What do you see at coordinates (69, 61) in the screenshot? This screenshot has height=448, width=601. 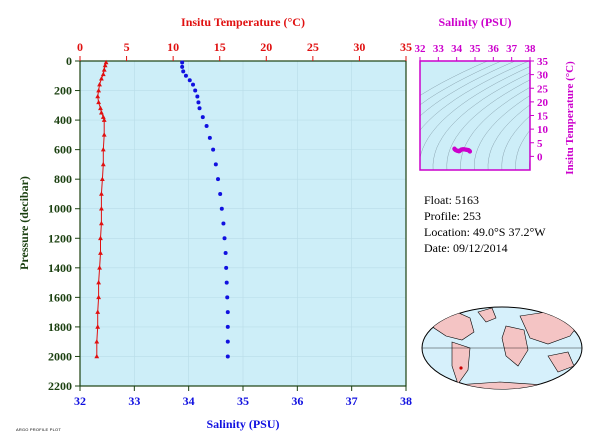 I see `y-tick-label: 0` at bounding box center [69, 61].